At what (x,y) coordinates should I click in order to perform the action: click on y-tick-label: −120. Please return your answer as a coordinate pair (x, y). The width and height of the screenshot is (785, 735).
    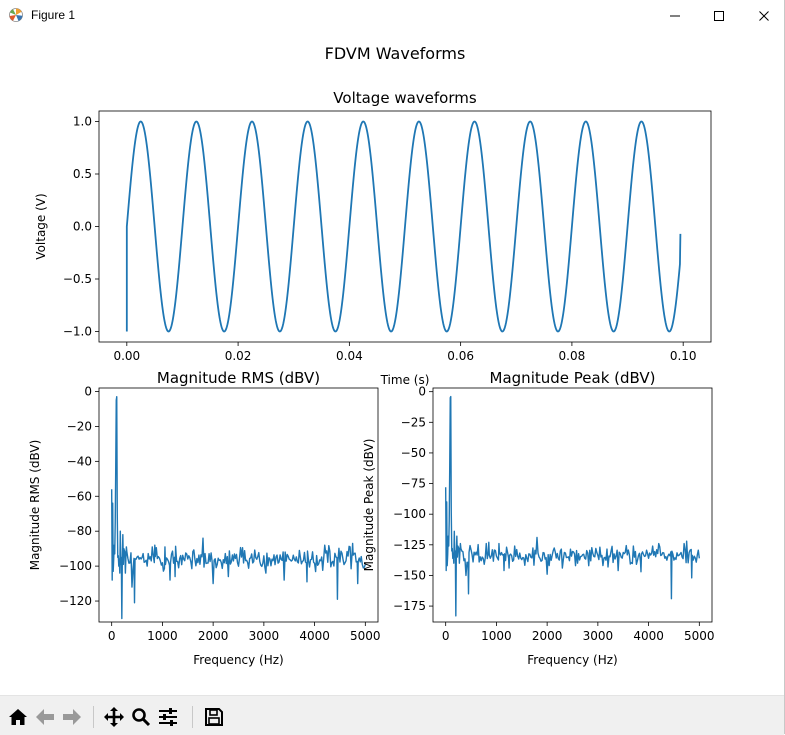
    Looking at the image, I should click on (75, 601).